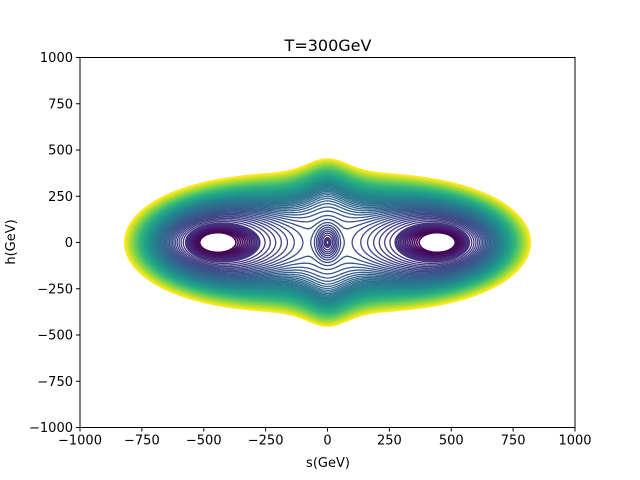  I want to click on x-tick-label: 0, so click(327, 441).